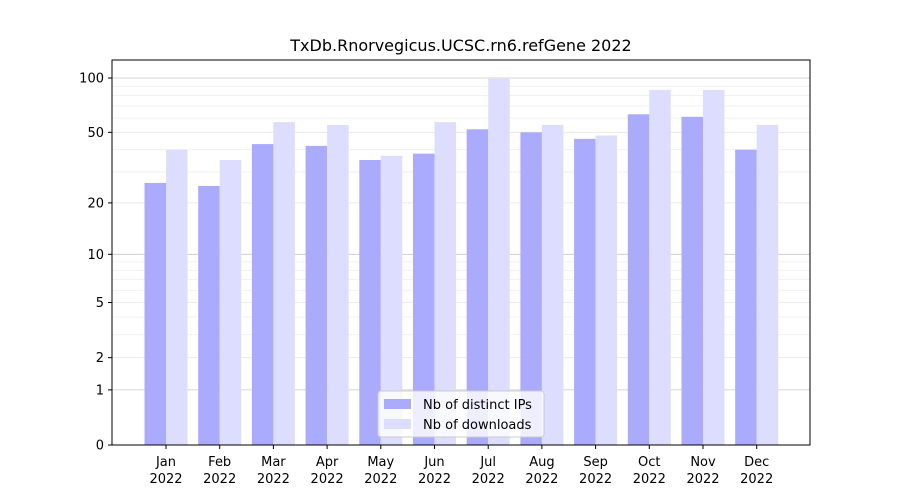  Describe the element at coordinates (91, 79) in the screenshot. I see `y-tick-label: 100` at that location.